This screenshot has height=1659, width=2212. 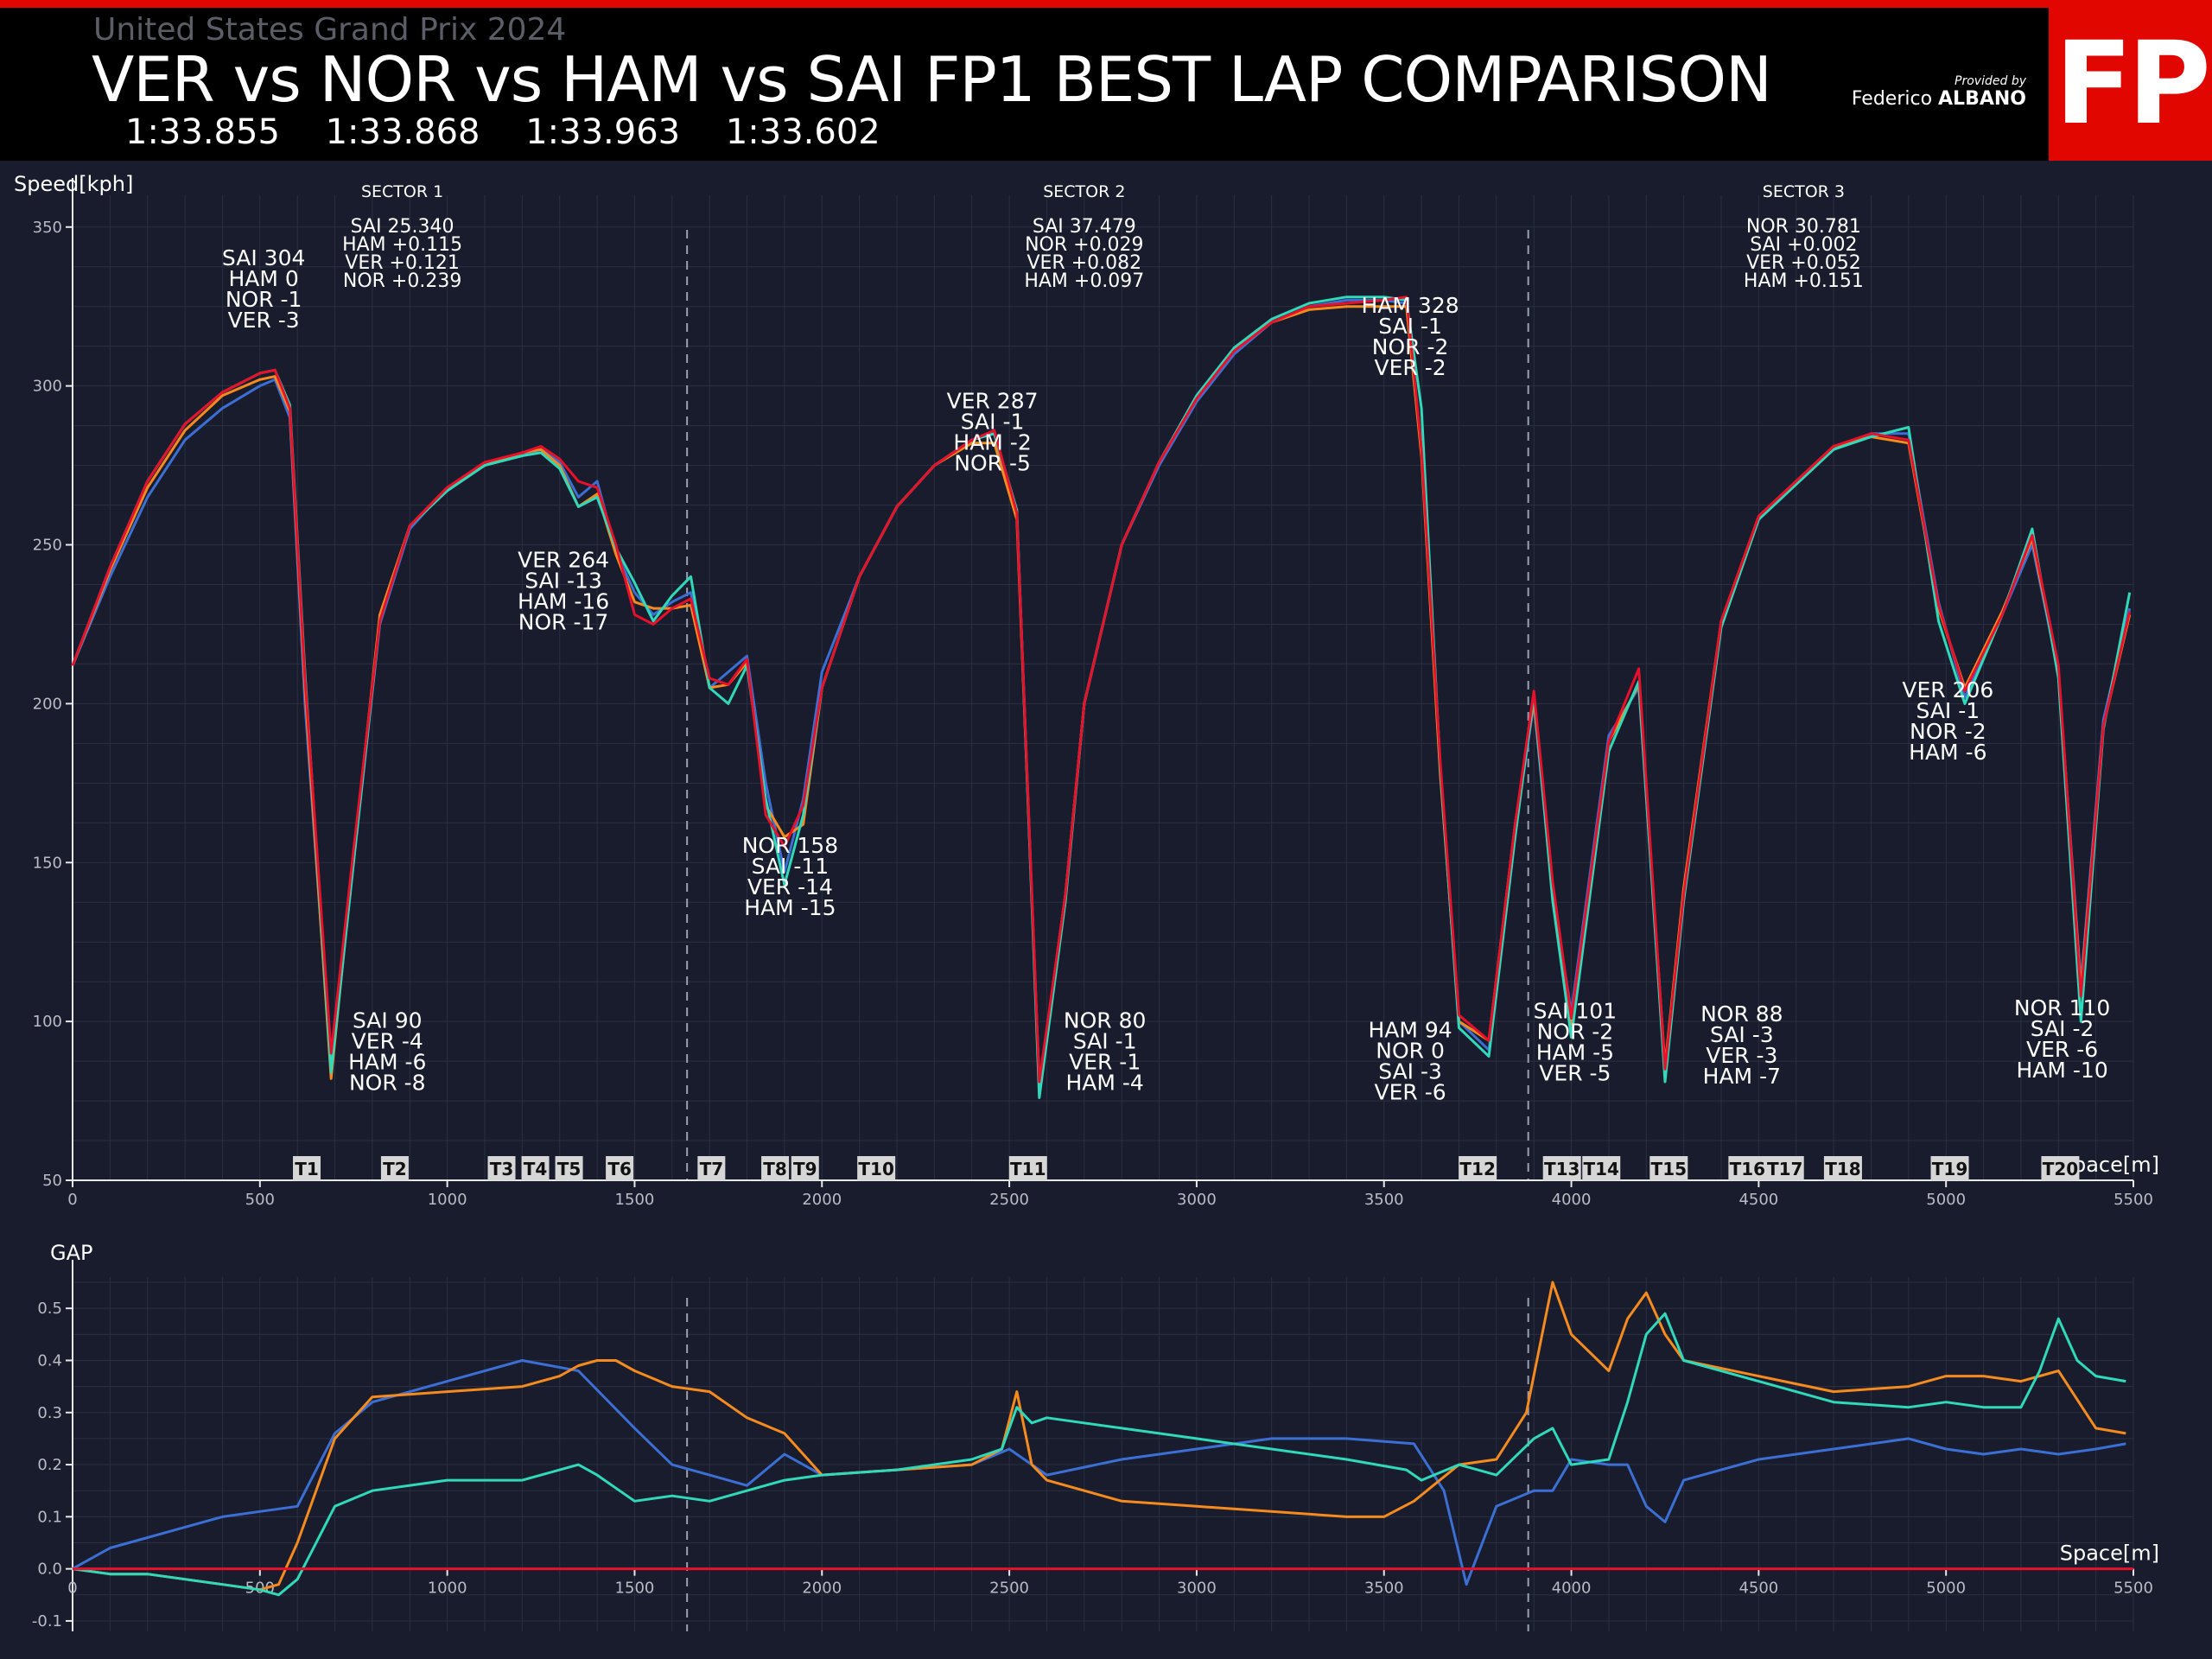 What do you see at coordinates (72, 1589) in the screenshot?
I see `x-tick-label: 0` at bounding box center [72, 1589].